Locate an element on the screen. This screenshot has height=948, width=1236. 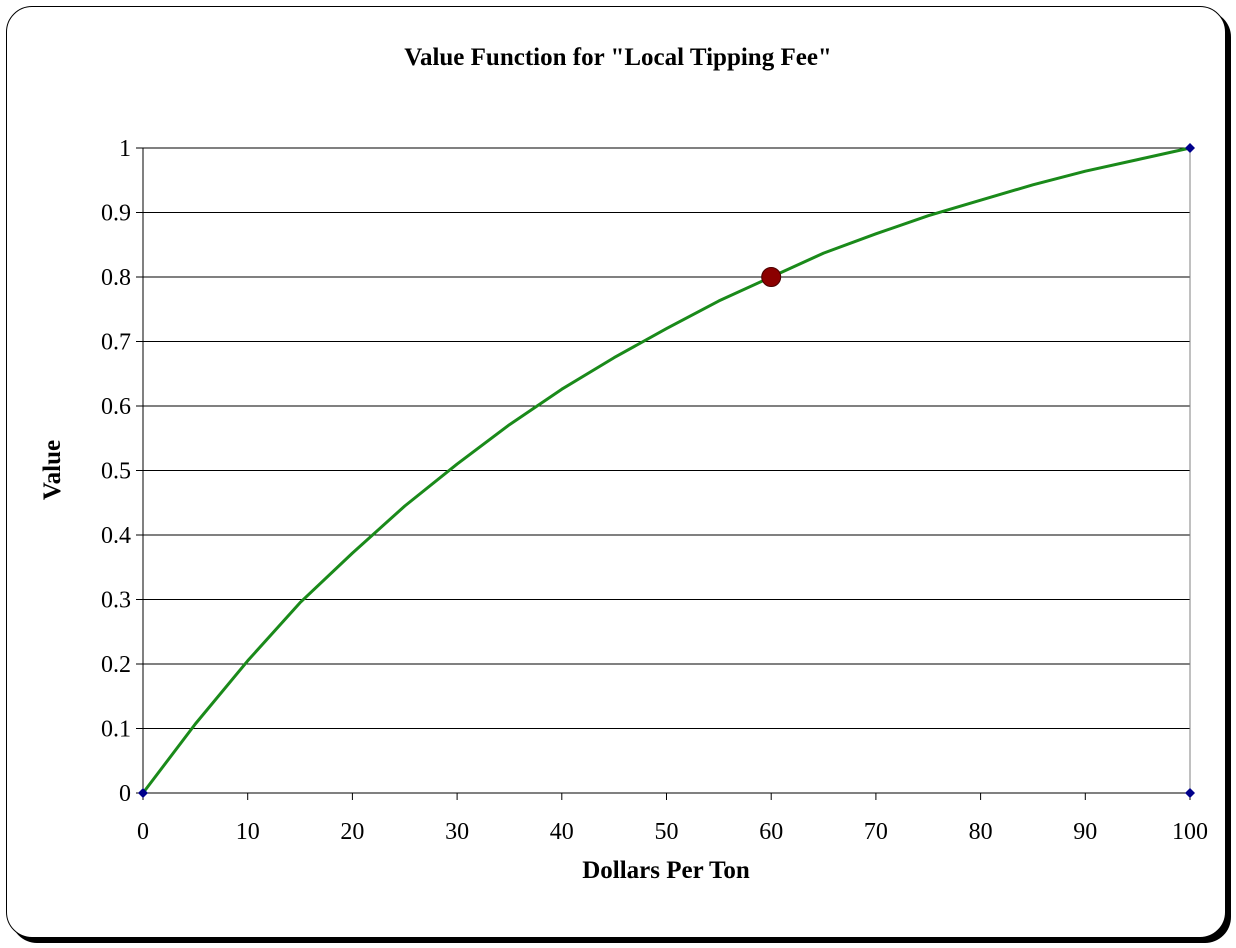
x-tick-label: 0 is located at coordinates (143, 832).